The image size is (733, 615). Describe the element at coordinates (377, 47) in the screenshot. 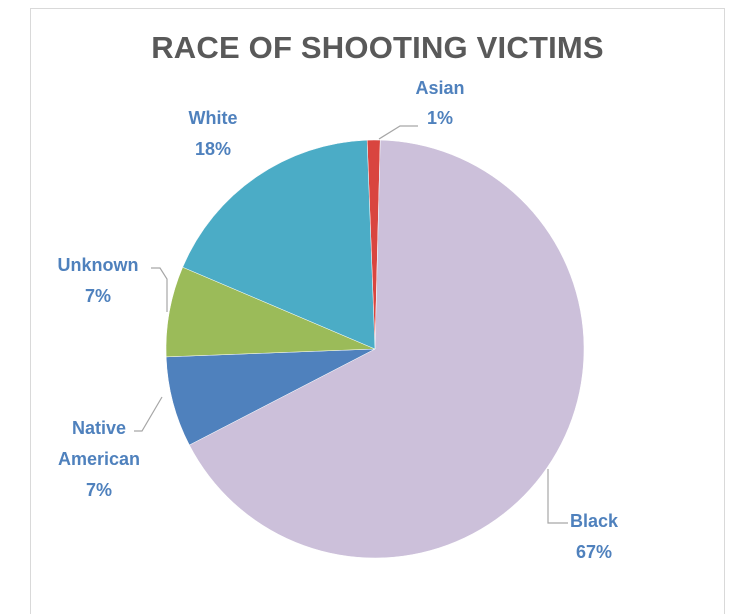

I see `chart-title: RACE OF SHOOTING VICTIMS` at that location.